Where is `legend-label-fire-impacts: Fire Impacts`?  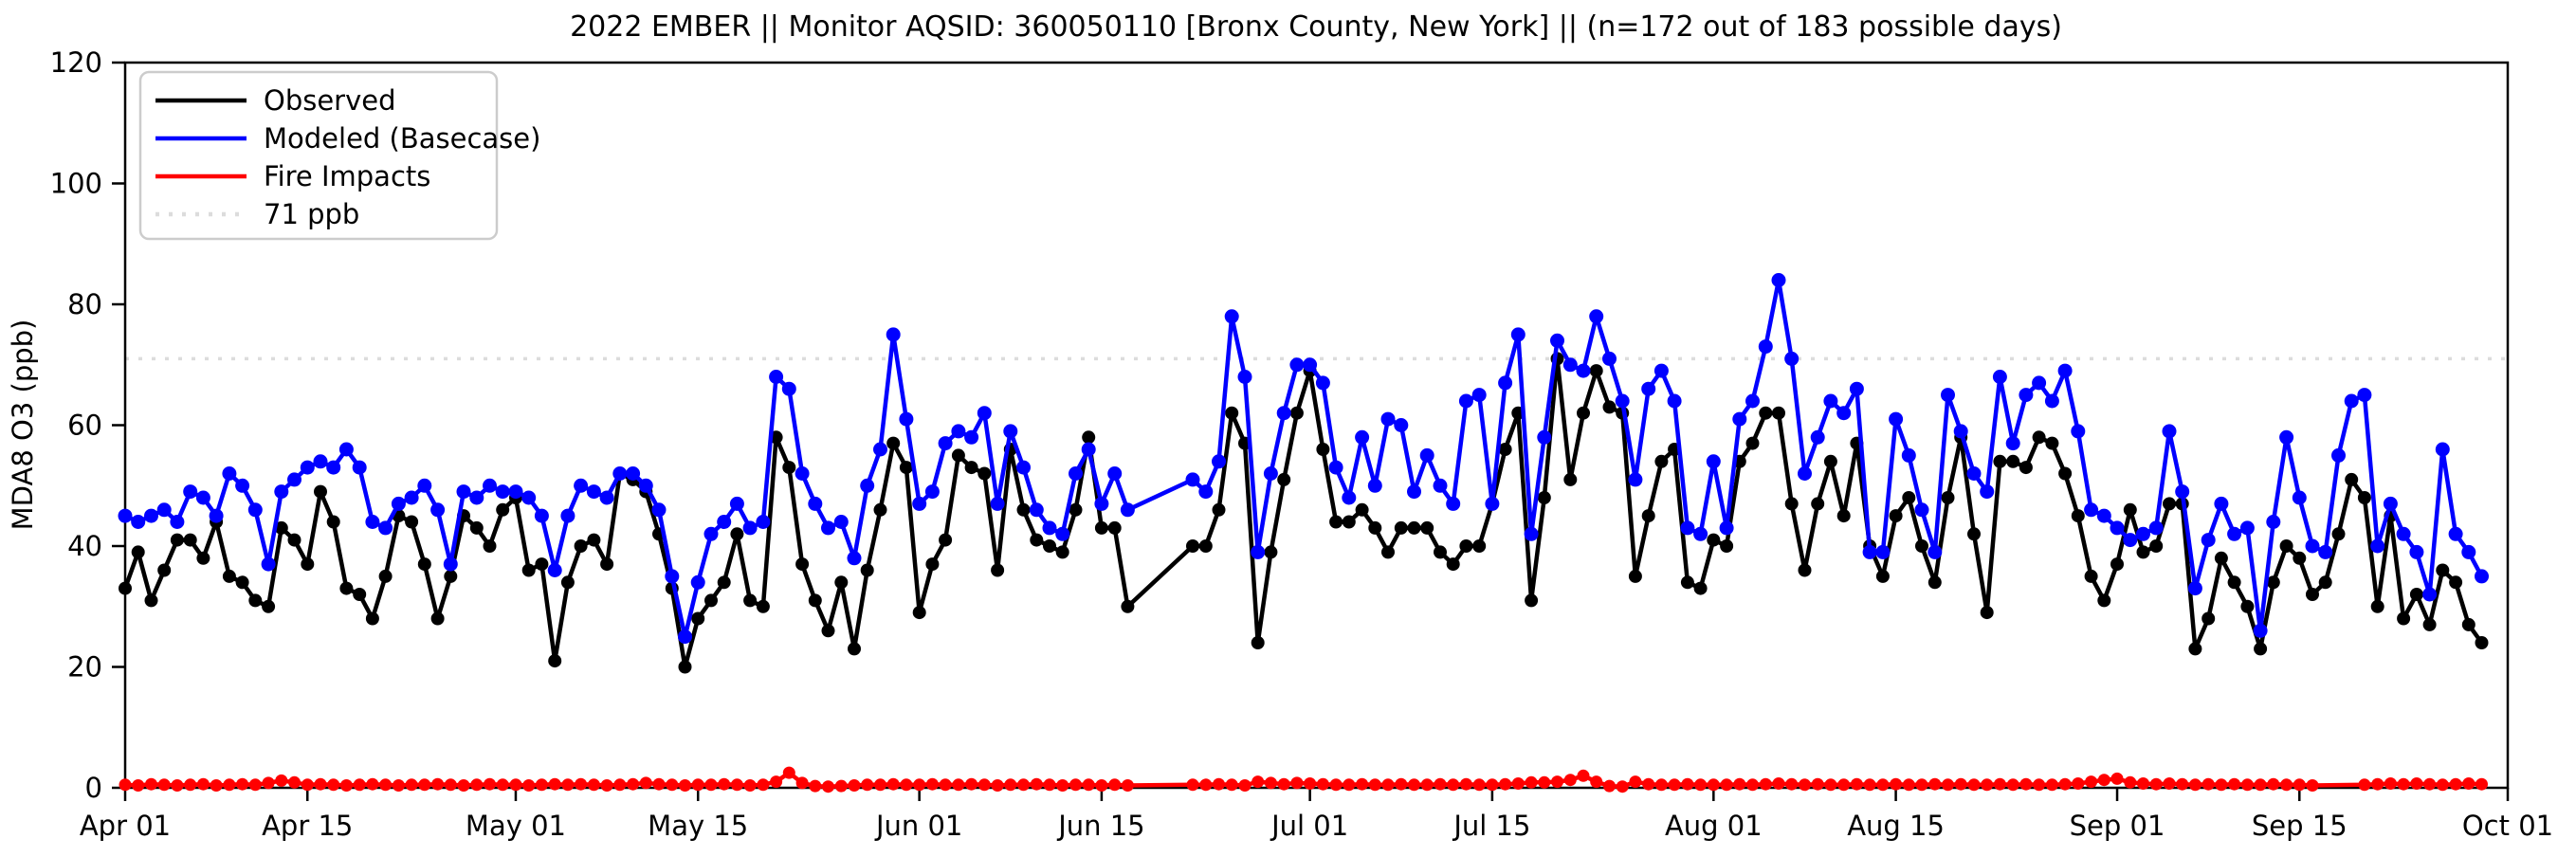
legend-label-fire-impacts: Fire Impacts is located at coordinates (347, 176).